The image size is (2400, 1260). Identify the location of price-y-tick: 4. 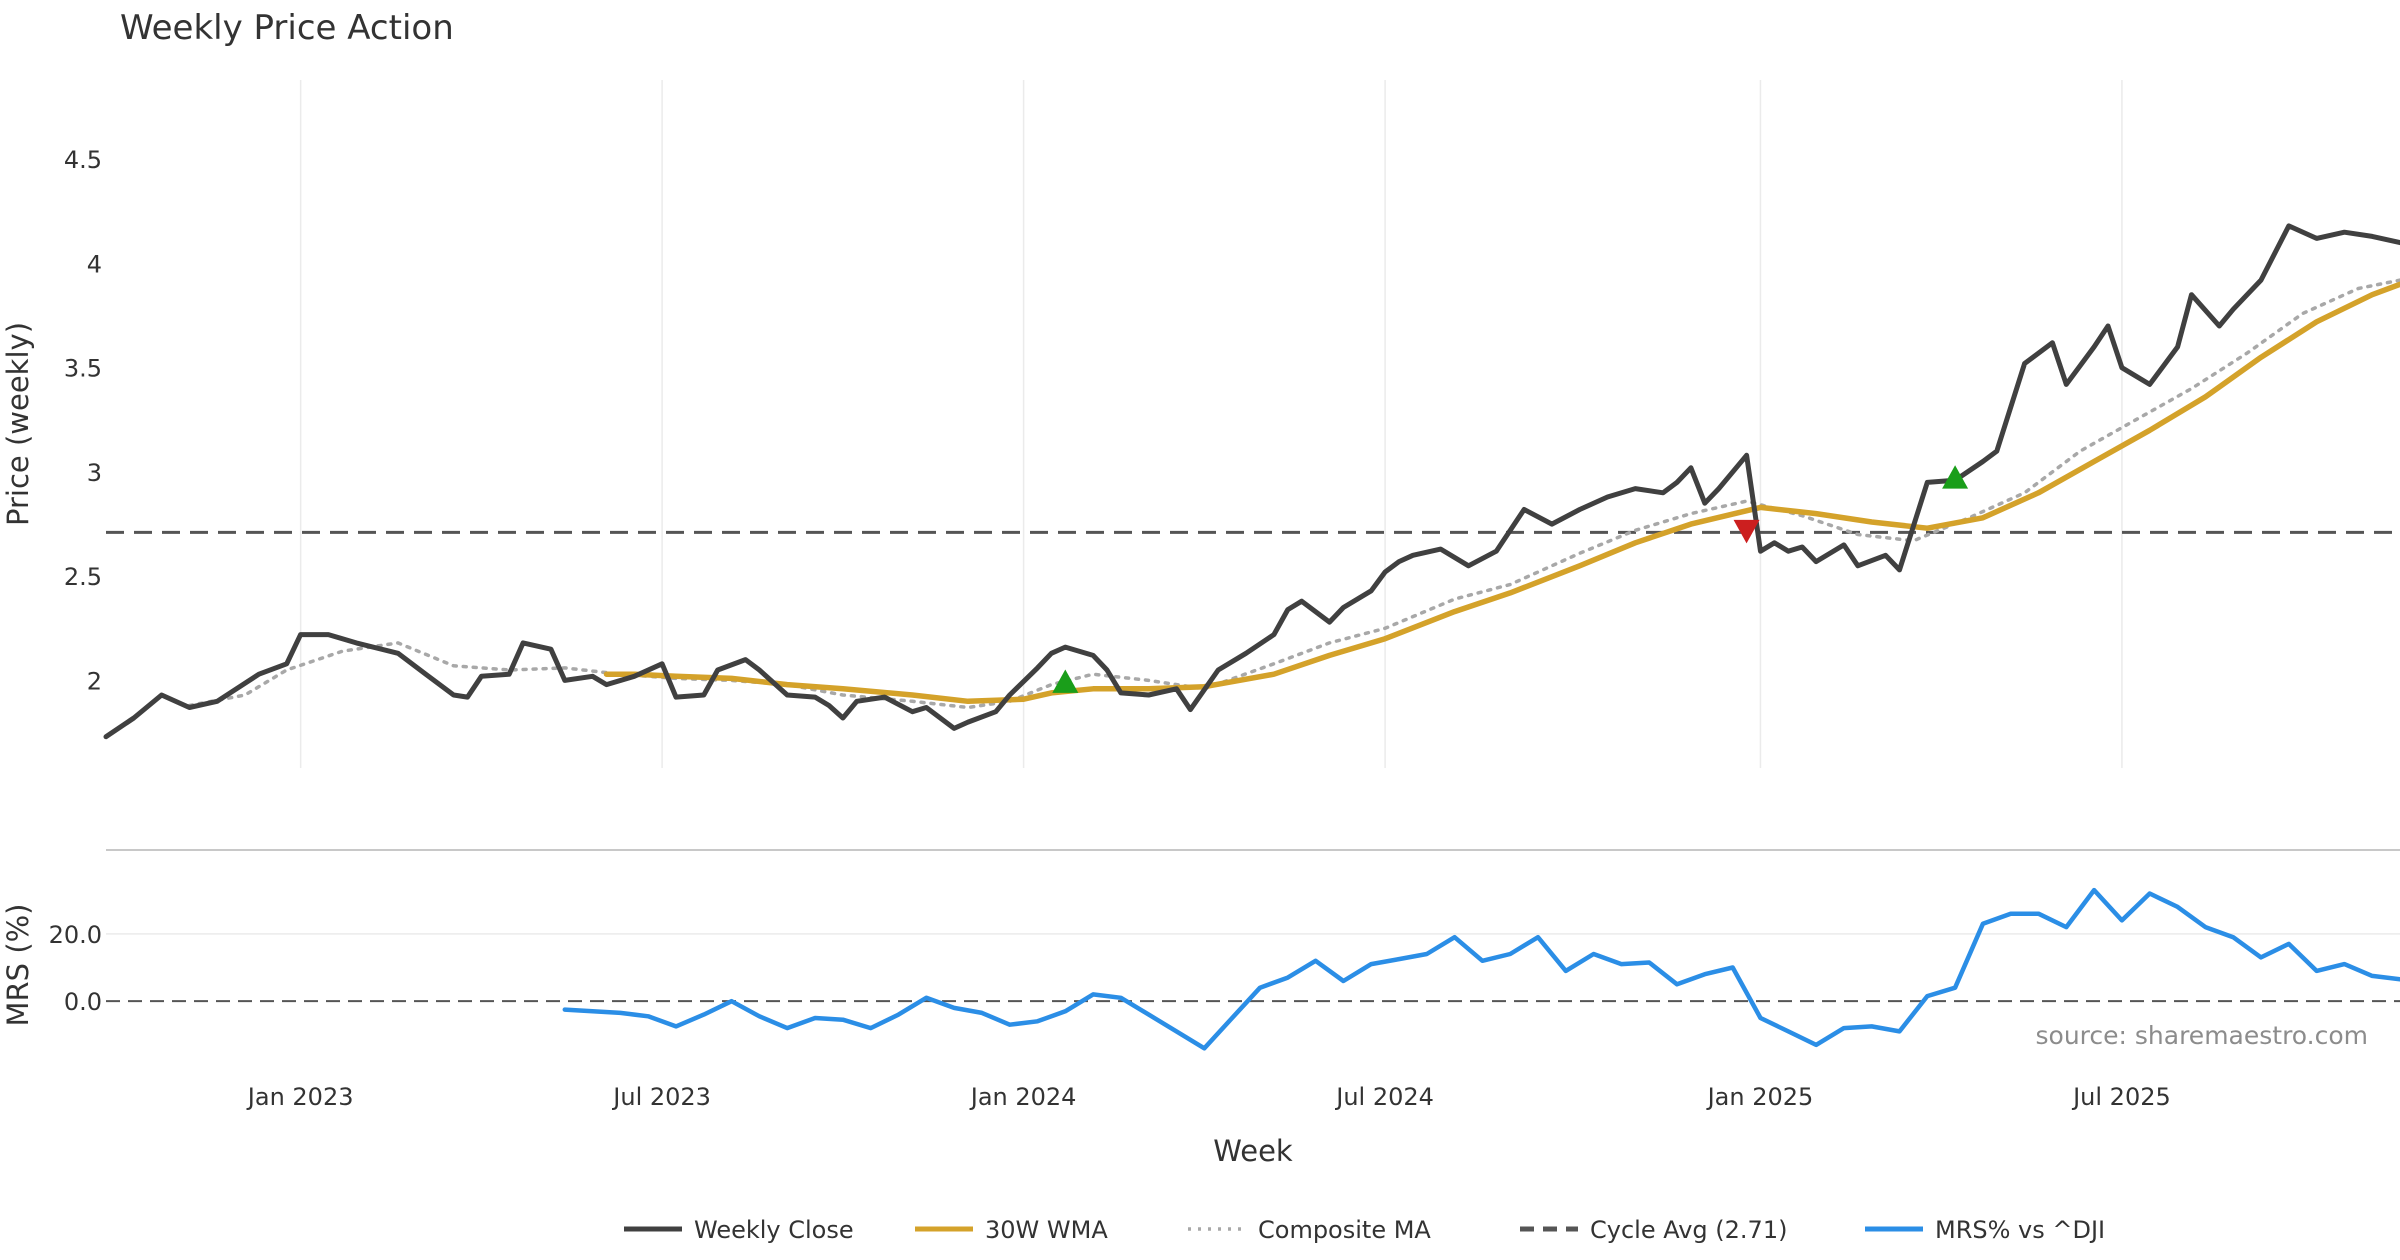
(94, 264).